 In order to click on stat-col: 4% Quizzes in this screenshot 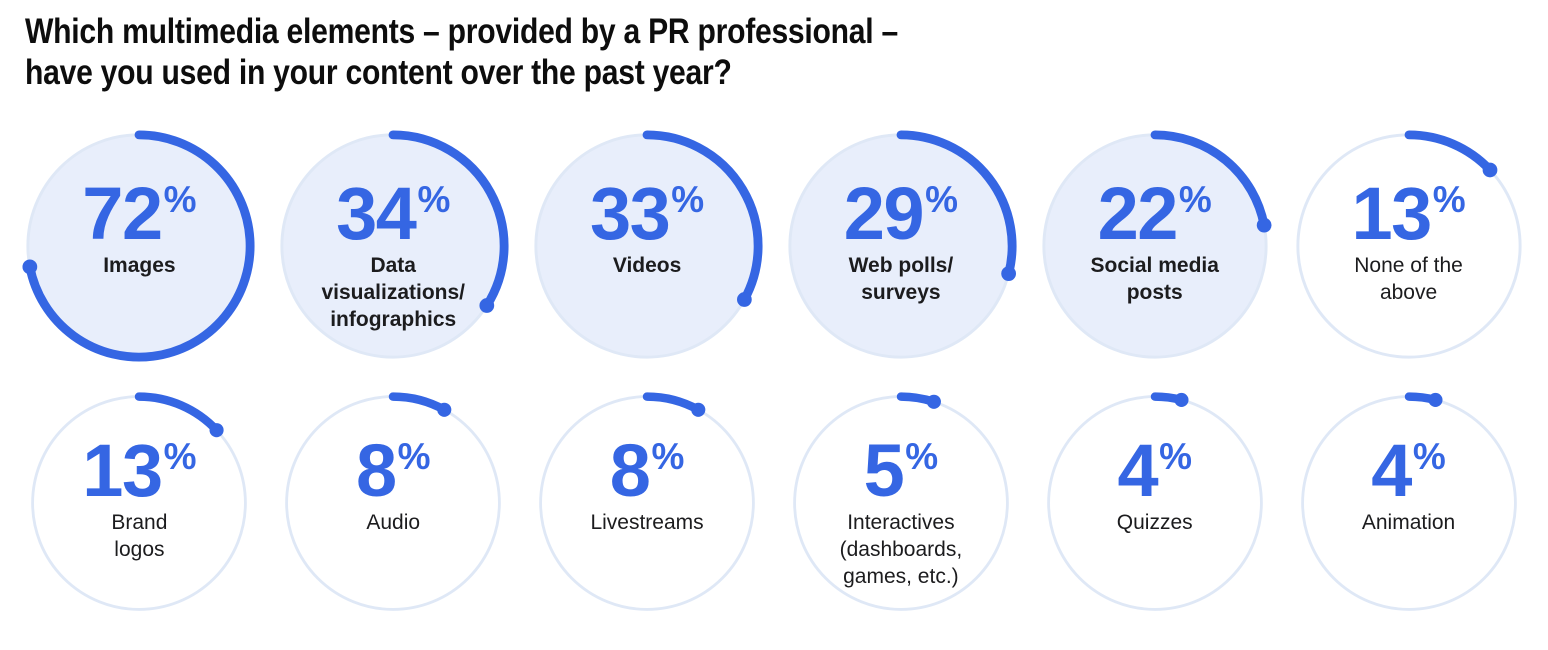, I will do `click(1154, 503)`.